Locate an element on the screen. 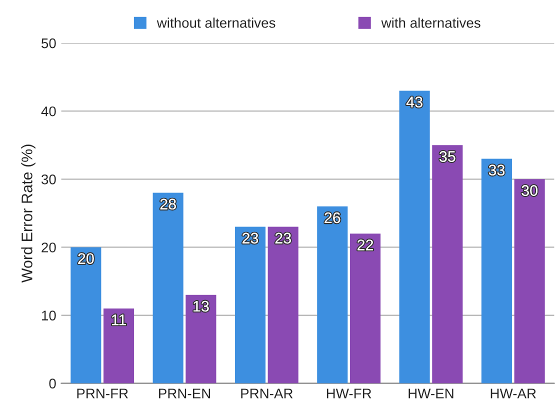 The height and width of the screenshot is (410, 557). data-label: 11 is located at coordinates (119, 320).